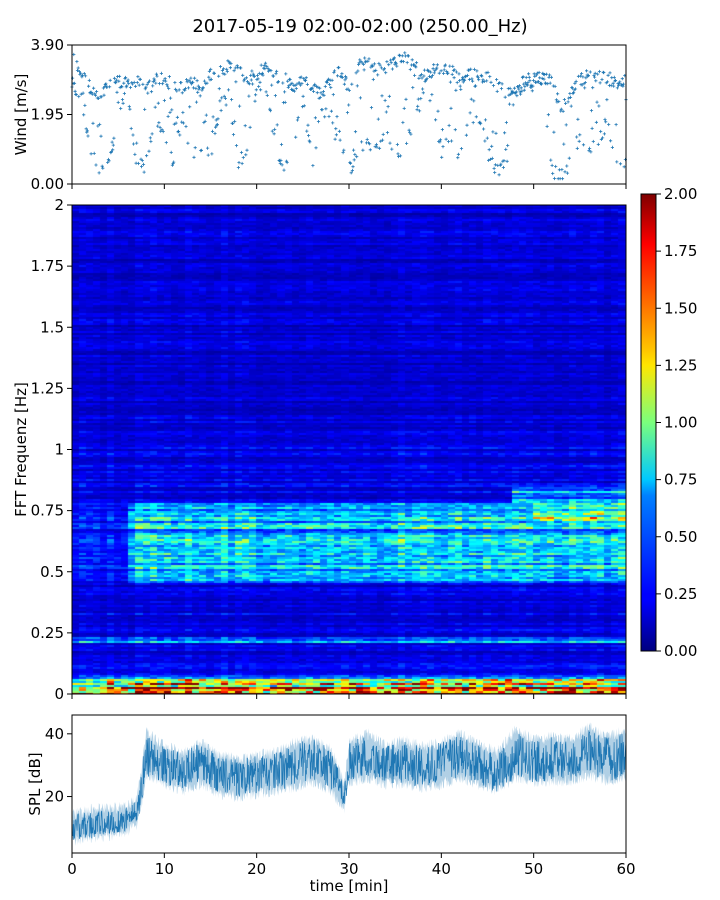 The image size is (720, 900). I want to click on spectrogram-y-tick-label: 1.25, so click(47, 388).